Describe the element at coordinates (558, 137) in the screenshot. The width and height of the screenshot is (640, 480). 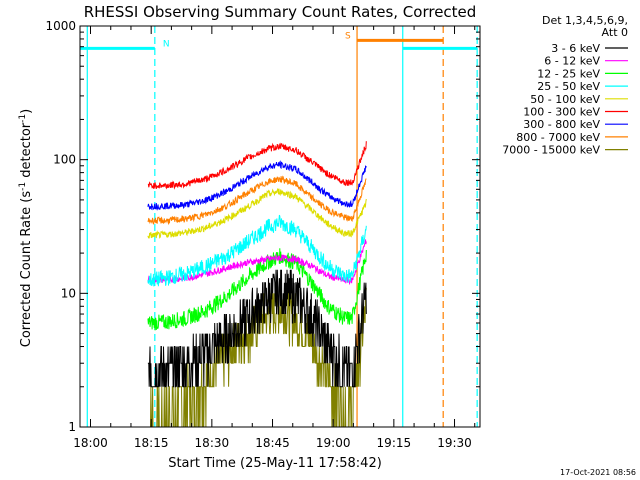
I see `legend-label-7: 800 - 7000 keV` at that location.